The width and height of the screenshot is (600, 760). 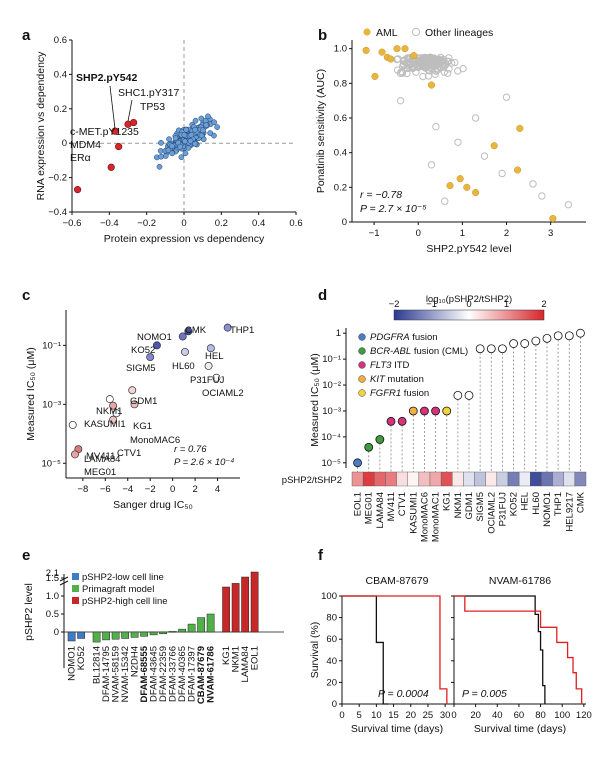 I want to click on c-point-label-lama84: LAMA84, so click(x=102, y=459).